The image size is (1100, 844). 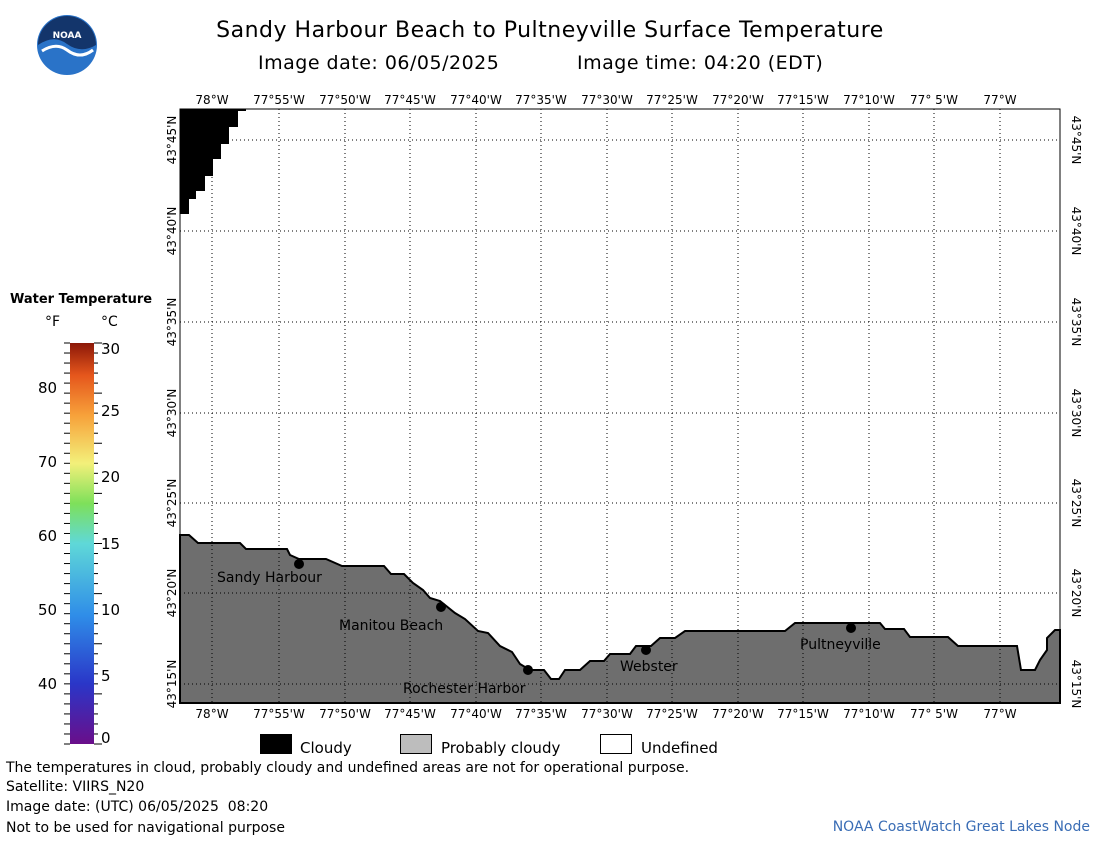 What do you see at coordinates (111, 610) in the screenshot?
I see `c-tick-label: 10` at bounding box center [111, 610].